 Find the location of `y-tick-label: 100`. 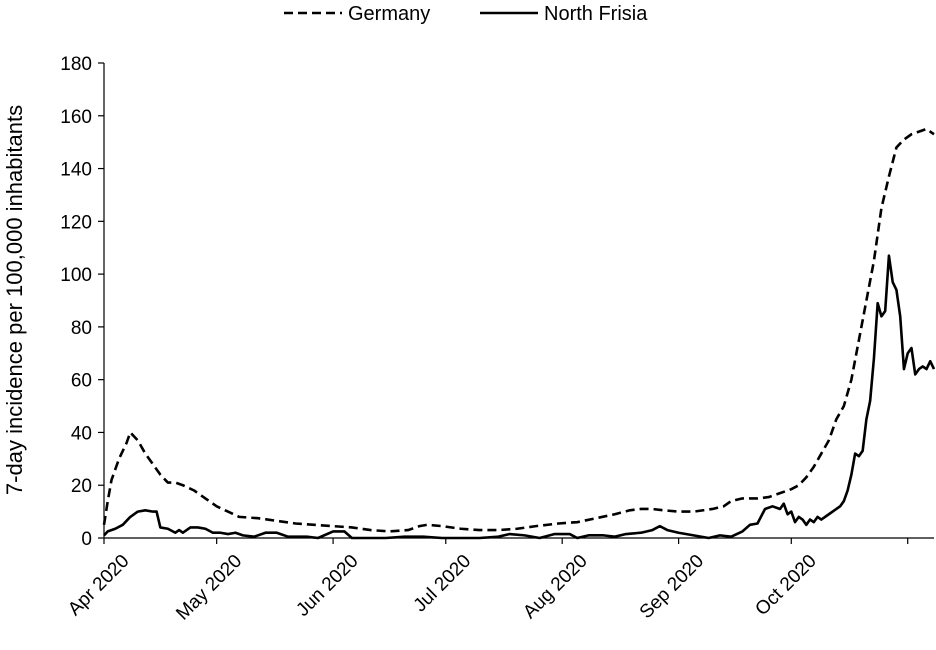

y-tick-label: 100 is located at coordinates (76, 275).